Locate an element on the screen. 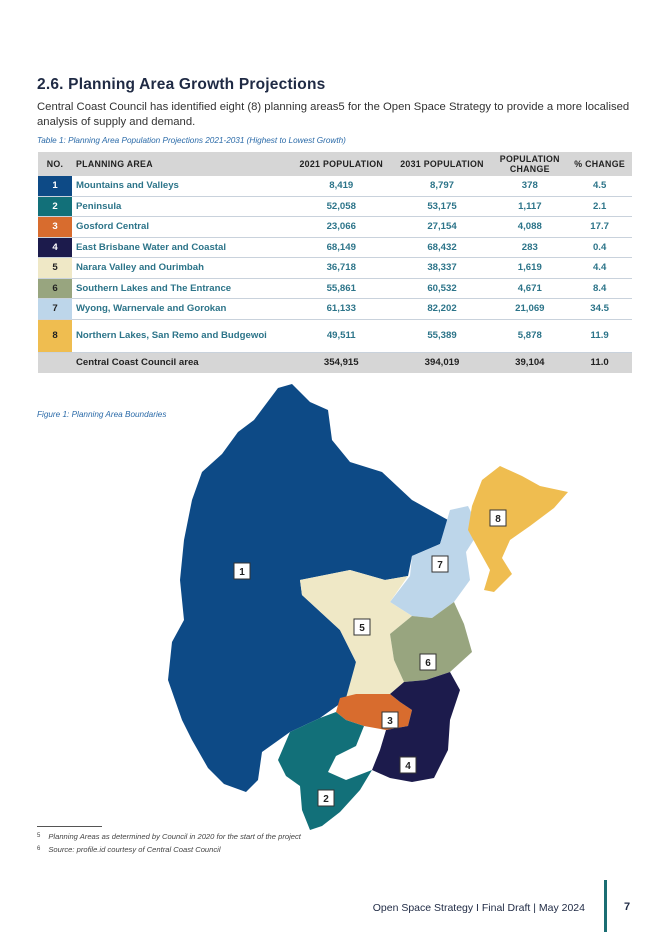 This screenshot has width=670, height=947. row-population-change: 378 is located at coordinates (530, 186).